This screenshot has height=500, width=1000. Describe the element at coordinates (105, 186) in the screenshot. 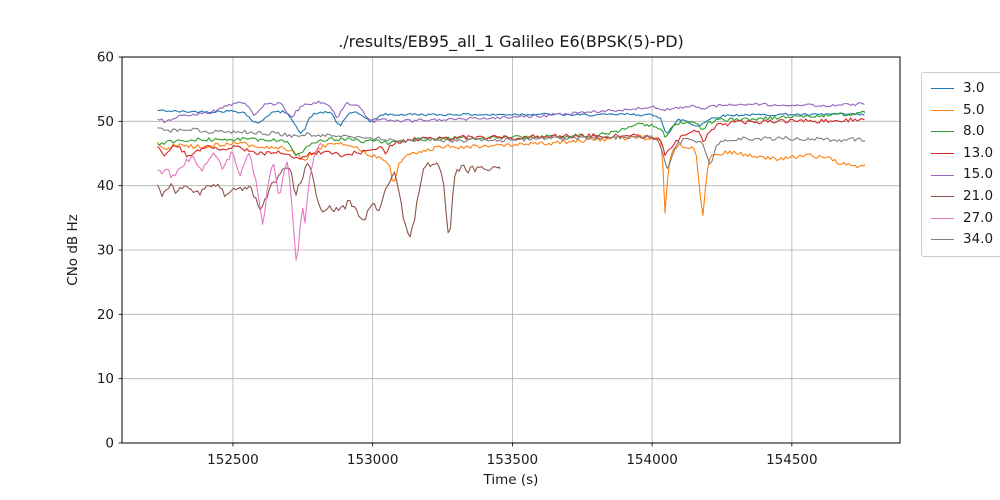

I see `y-tick-label-40: 40` at that location.